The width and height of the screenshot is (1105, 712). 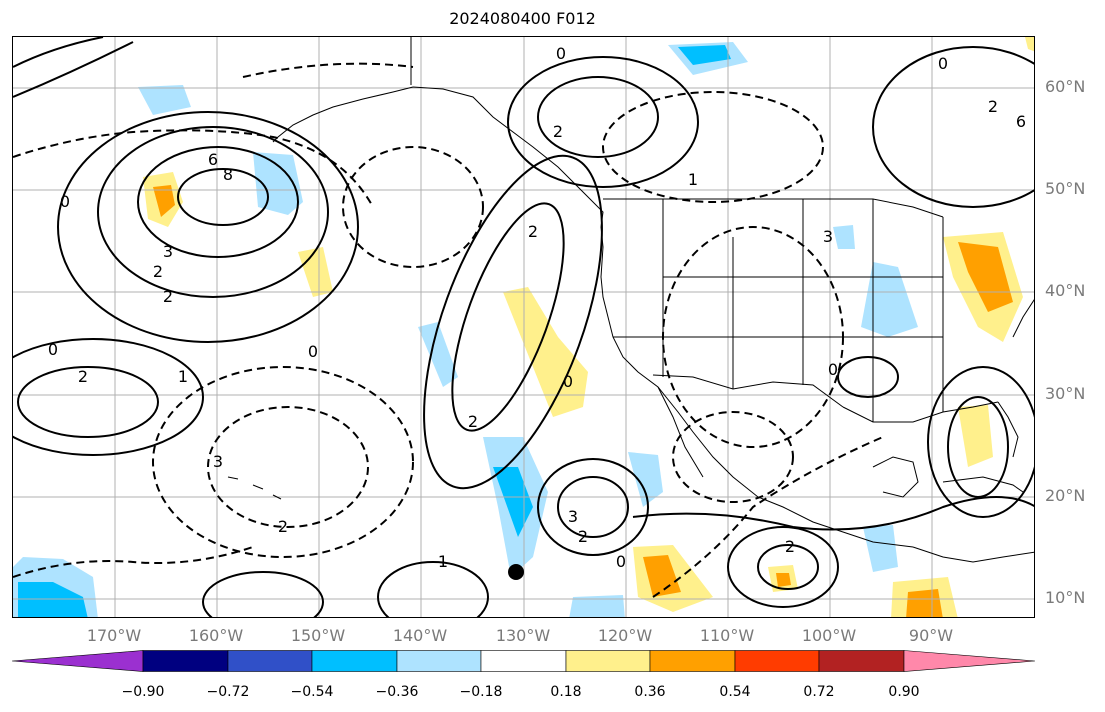 What do you see at coordinates (420, 635) in the screenshot?
I see `lon-label-140w: 140°W` at bounding box center [420, 635].